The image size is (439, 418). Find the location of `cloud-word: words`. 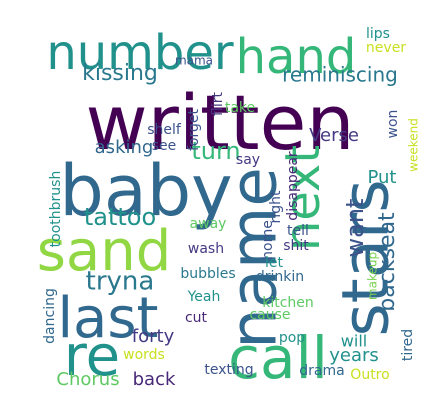

cloud-word: words is located at coordinates (144, 355).